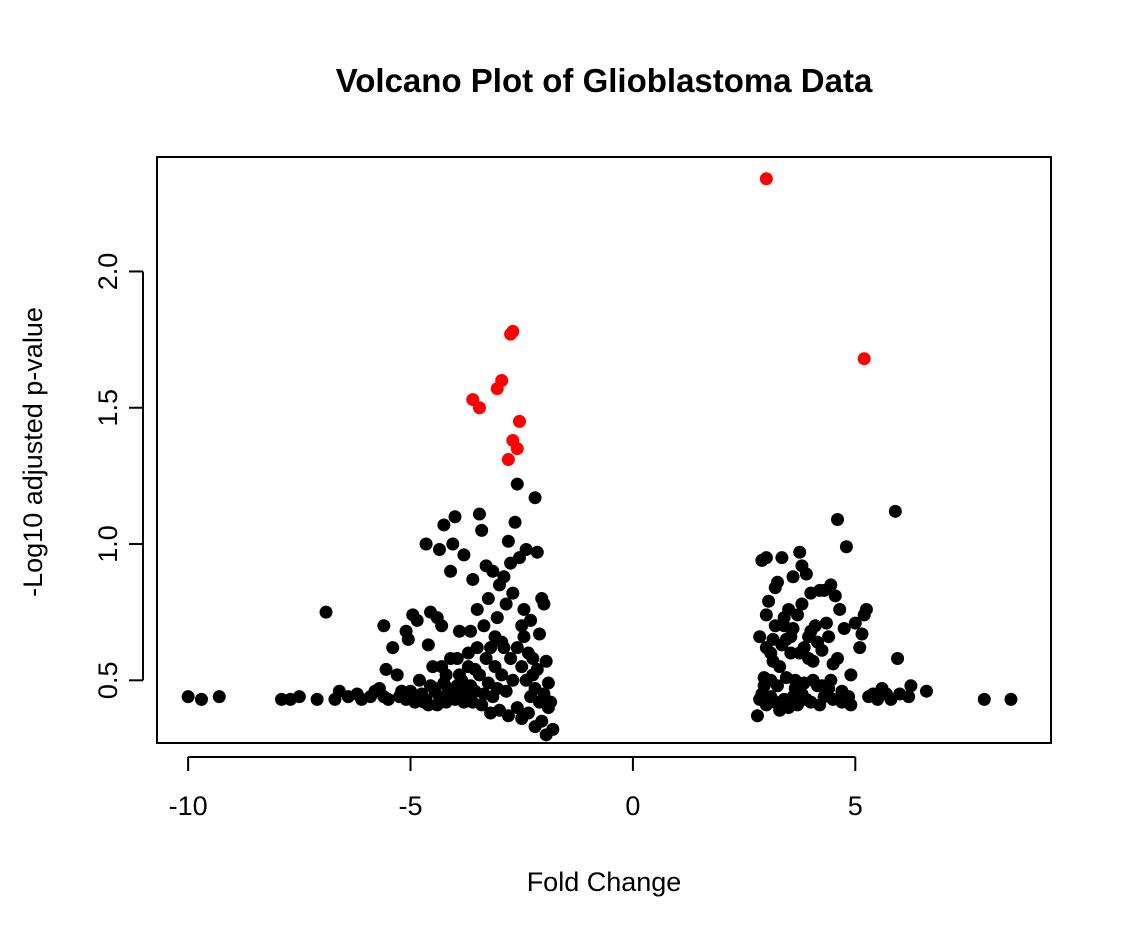 The image size is (1132, 940). Describe the element at coordinates (108, 272) in the screenshot. I see `y-tick-label: 2.0` at that location.